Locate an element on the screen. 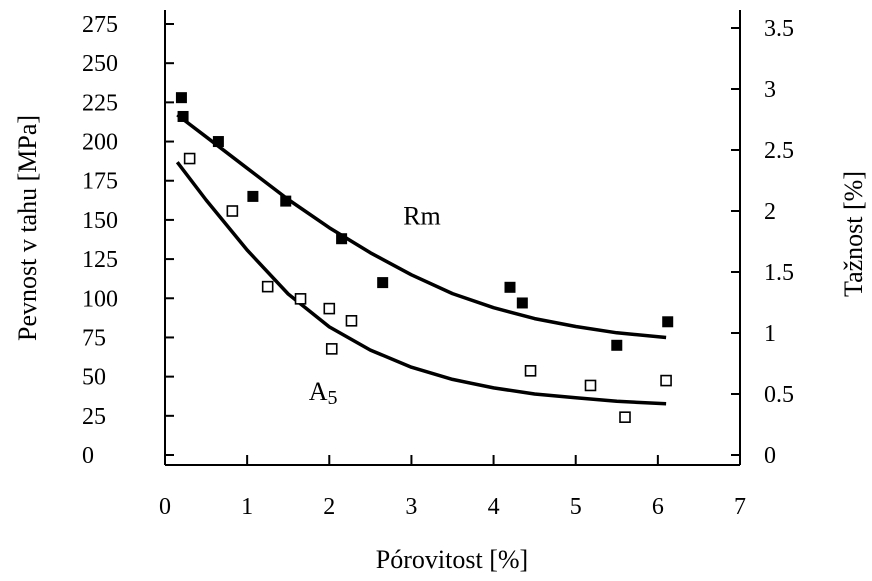  right-y-axis-title: Tažnost [%] is located at coordinates (853, 234).